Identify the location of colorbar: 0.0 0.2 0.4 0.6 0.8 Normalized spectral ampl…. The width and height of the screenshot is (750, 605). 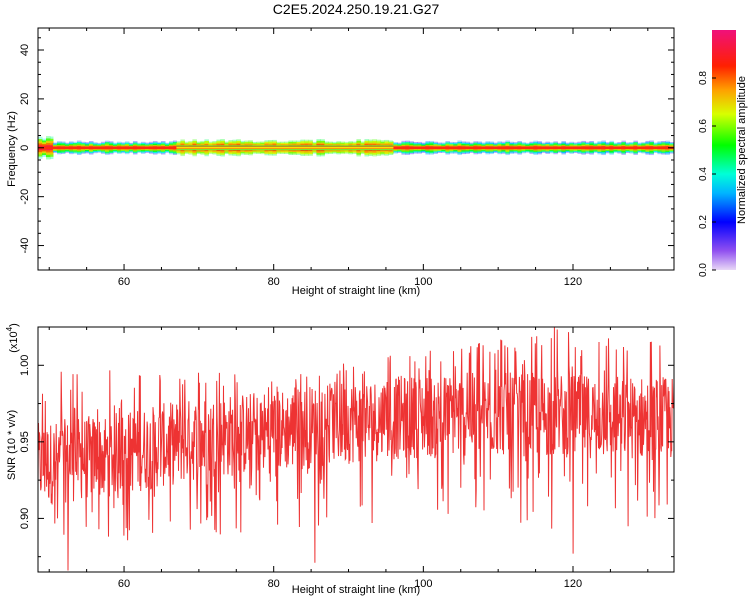
(723, 153).